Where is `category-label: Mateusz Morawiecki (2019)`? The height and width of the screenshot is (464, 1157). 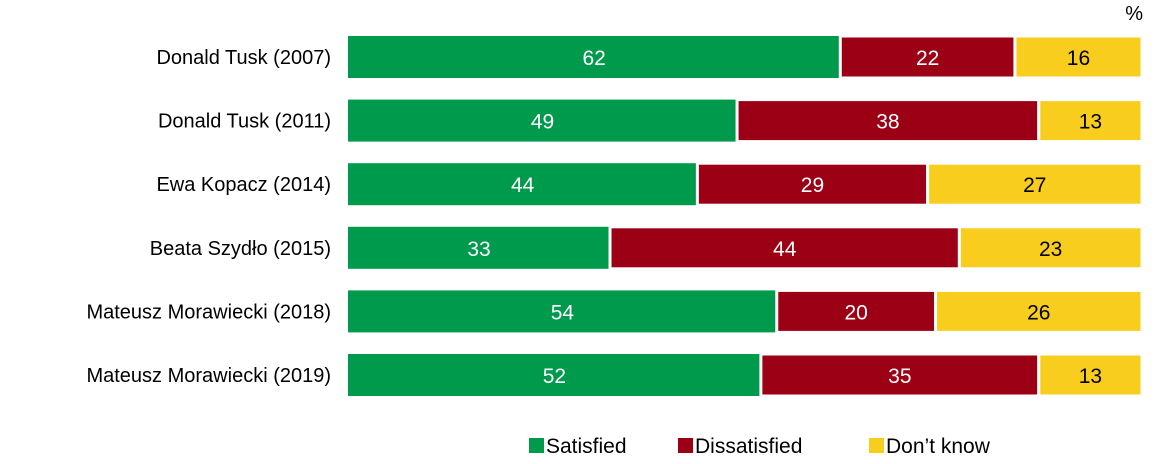 category-label: Mateusz Morawiecki (2019) is located at coordinates (208, 376).